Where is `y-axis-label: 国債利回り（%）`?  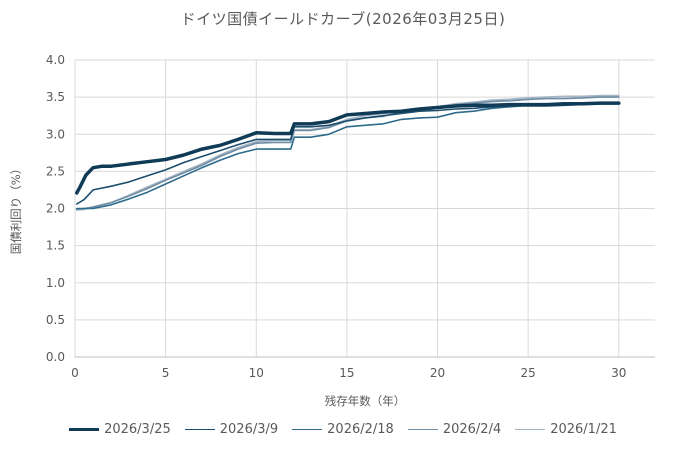
y-axis-label: 国債利回り（%） is located at coordinates (16, 208).